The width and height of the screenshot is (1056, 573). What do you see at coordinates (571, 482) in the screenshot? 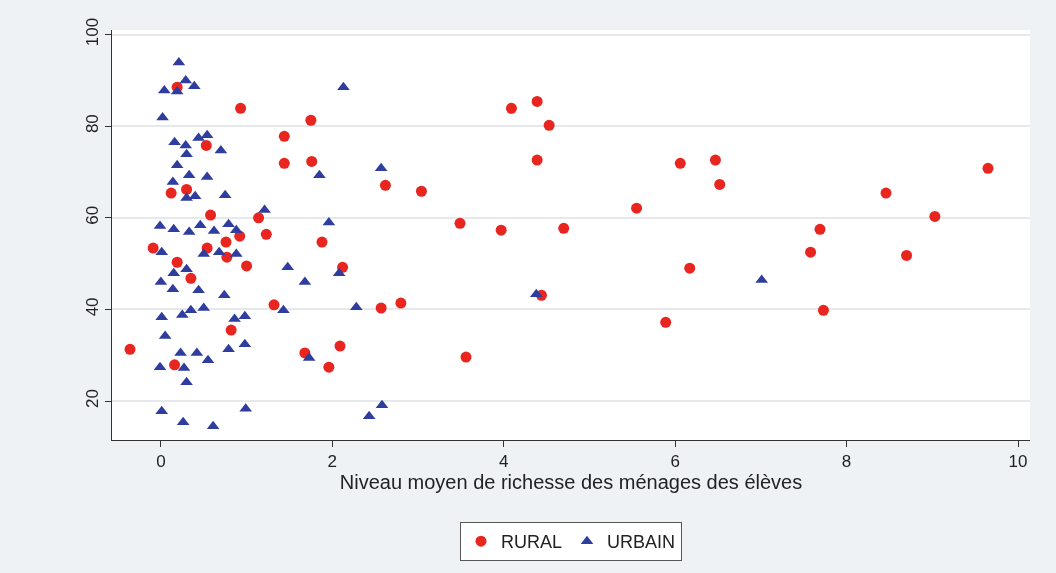
I see `x-axis-title: Niveau moyen de richesse des ménages des élèves` at bounding box center [571, 482].